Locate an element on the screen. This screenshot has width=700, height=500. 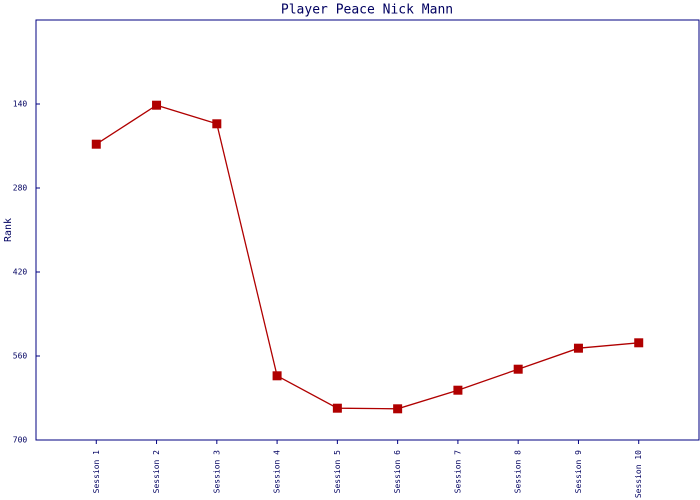
y-tick-label: 700 is located at coordinates (20, 440).